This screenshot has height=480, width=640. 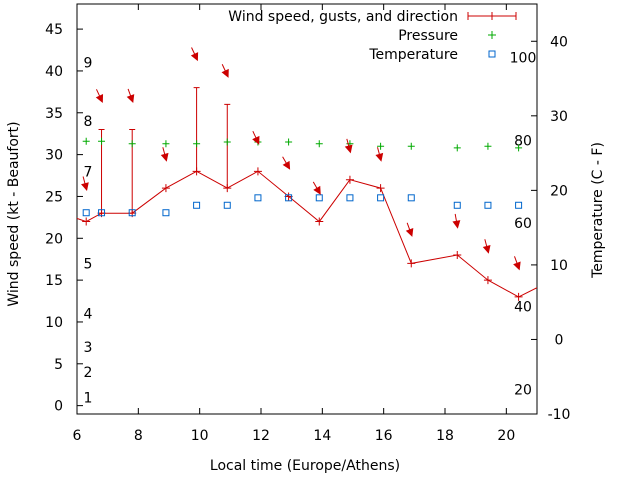 What do you see at coordinates (492, 35) in the screenshot?
I see `legend-swatch-pressure` at bounding box center [492, 35].